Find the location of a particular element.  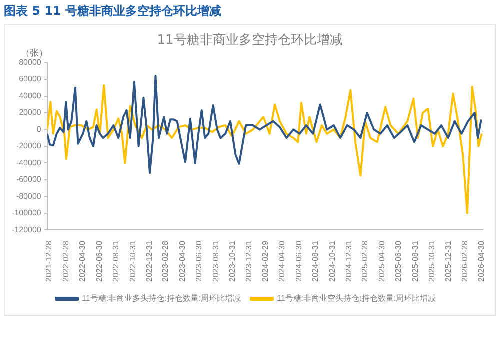

y-tick-label: 0 is located at coordinates (39, 129).